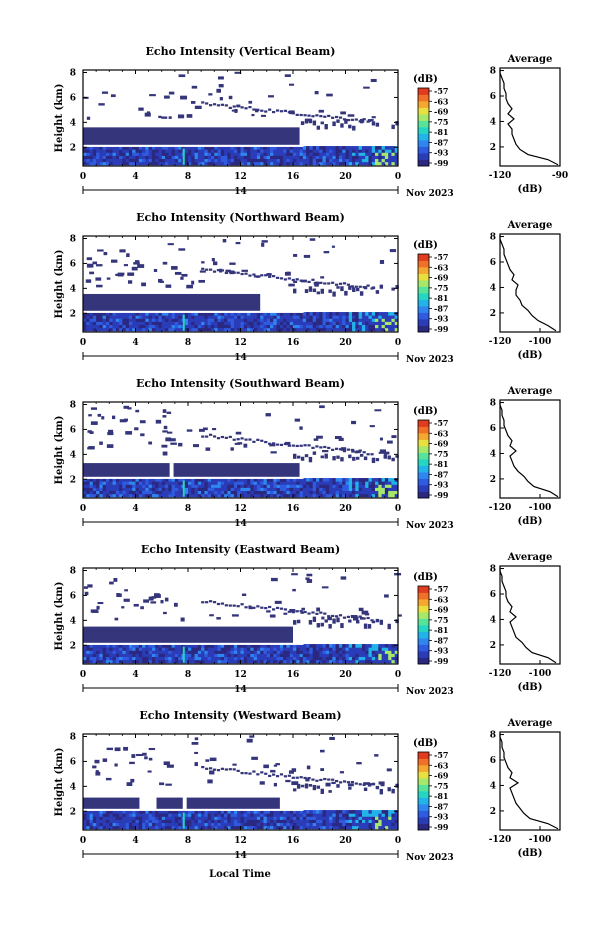 The height and width of the screenshot is (929, 614). What do you see at coordinates (423, 615) in the screenshot?
I see `colorbar-swatch` at bounding box center [423, 615].